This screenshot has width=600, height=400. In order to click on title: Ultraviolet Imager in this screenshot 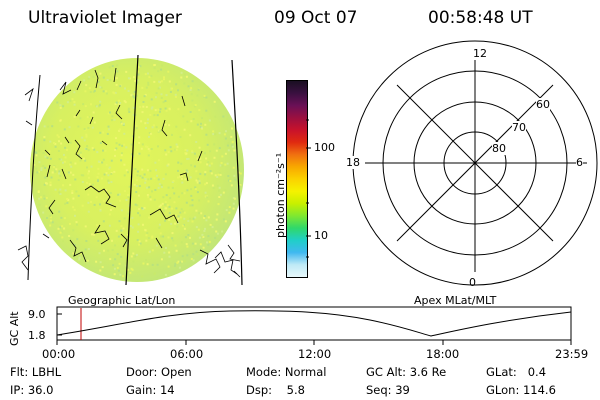, I will do `click(105, 18)`.